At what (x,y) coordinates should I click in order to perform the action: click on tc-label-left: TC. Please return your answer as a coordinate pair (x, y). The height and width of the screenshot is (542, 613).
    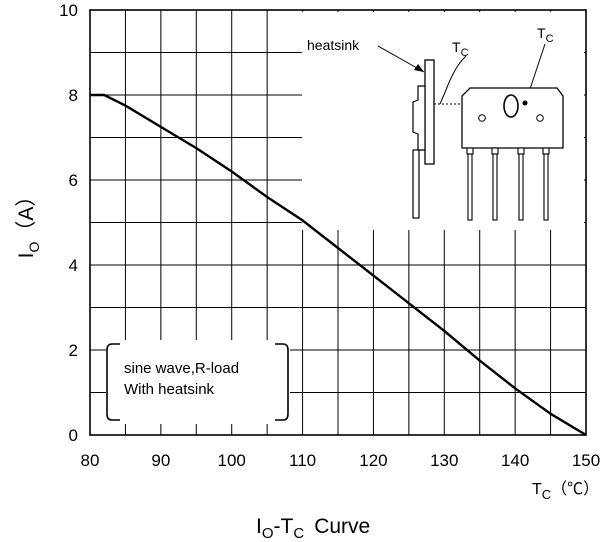
    Looking at the image, I should click on (460, 49).